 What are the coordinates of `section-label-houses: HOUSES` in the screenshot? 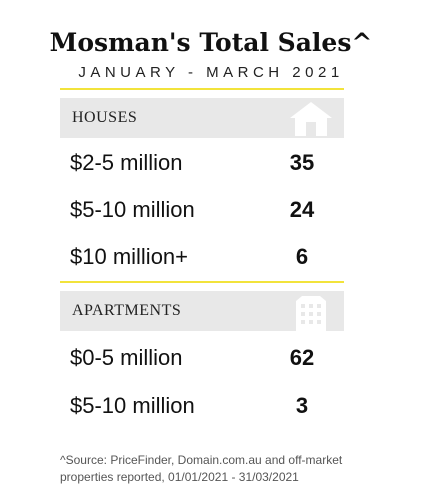 It's located at (105, 117).